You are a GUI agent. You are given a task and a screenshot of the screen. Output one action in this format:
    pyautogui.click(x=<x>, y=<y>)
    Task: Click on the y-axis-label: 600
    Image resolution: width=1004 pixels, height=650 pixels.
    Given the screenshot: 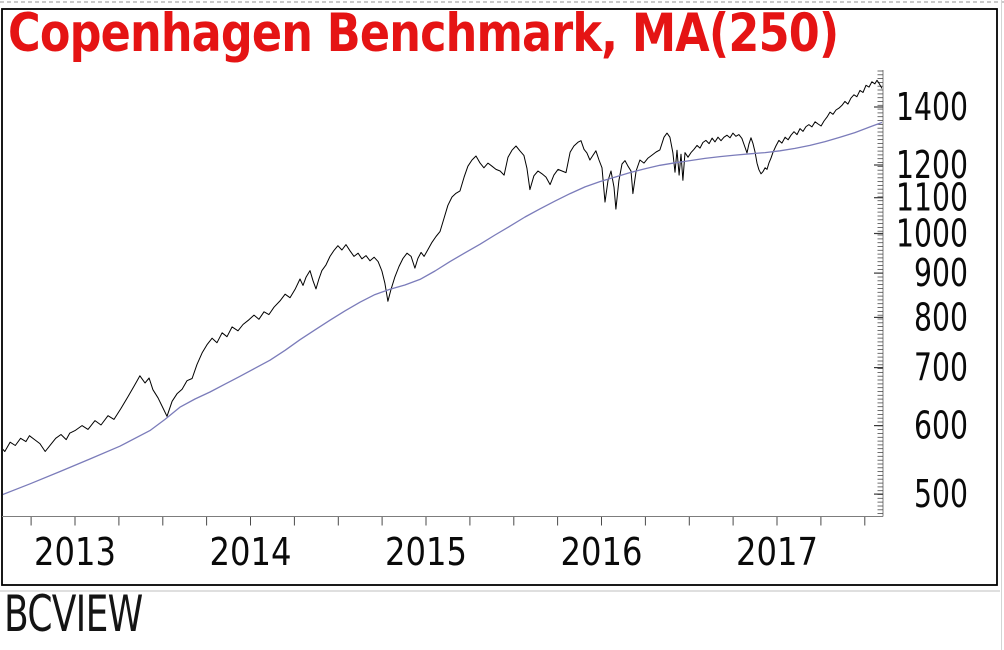 What is the action you would take?
    pyautogui.click(x=941, y=426)
    